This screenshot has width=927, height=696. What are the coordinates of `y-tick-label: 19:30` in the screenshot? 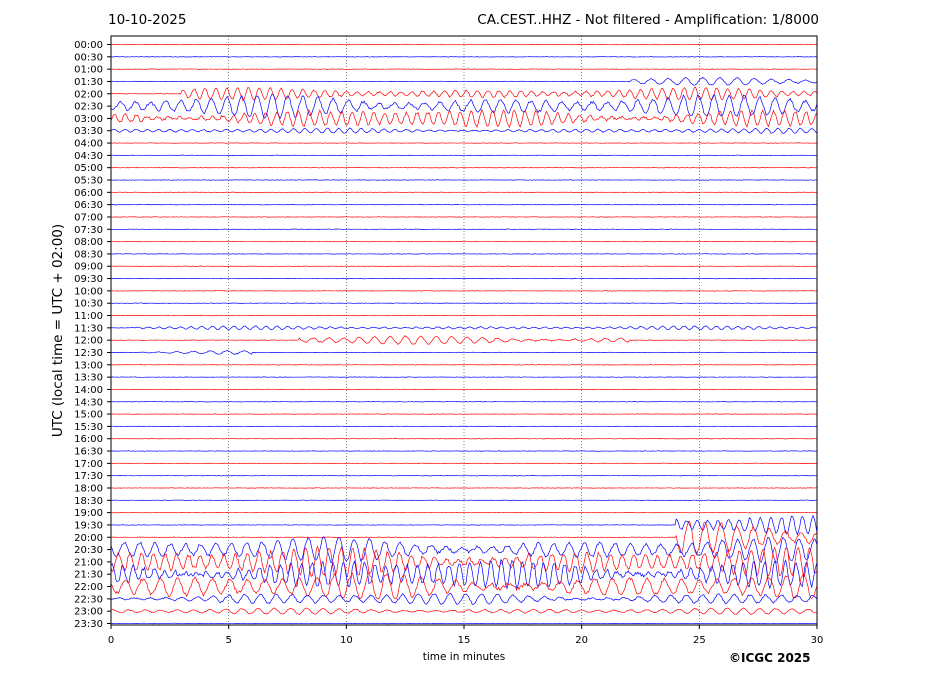 It's located at (88, 525).